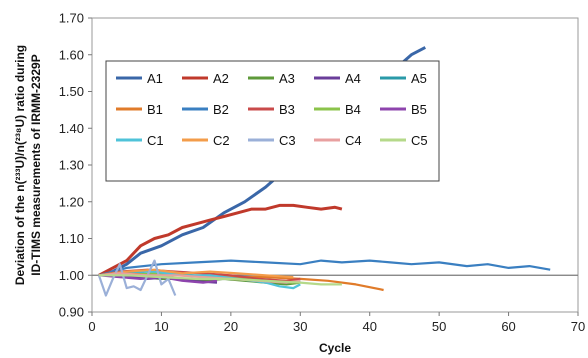  What do you see at coordinates (155, 78) in the screenshot?
I see `legend-label-a1: A1` at bounding box center [155, 78].